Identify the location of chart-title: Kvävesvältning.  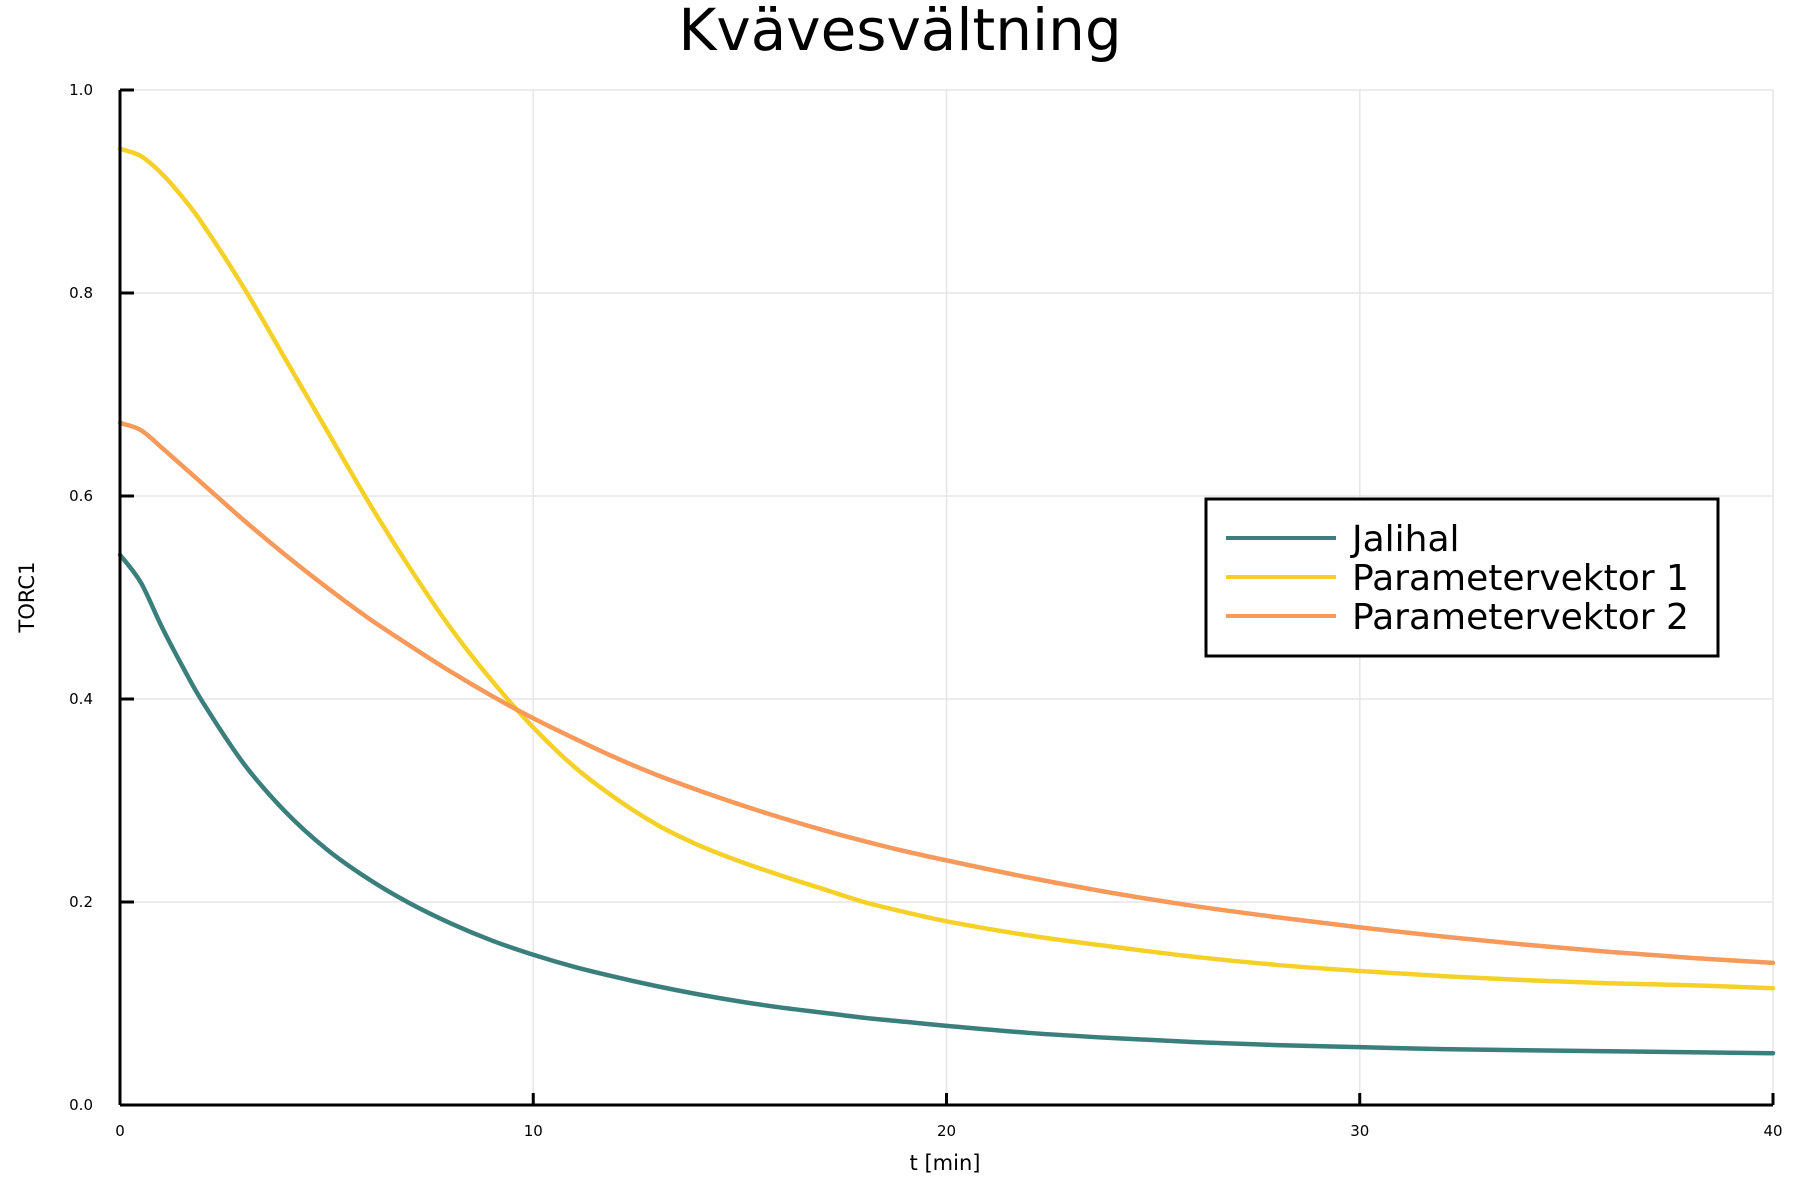
(899, 32).